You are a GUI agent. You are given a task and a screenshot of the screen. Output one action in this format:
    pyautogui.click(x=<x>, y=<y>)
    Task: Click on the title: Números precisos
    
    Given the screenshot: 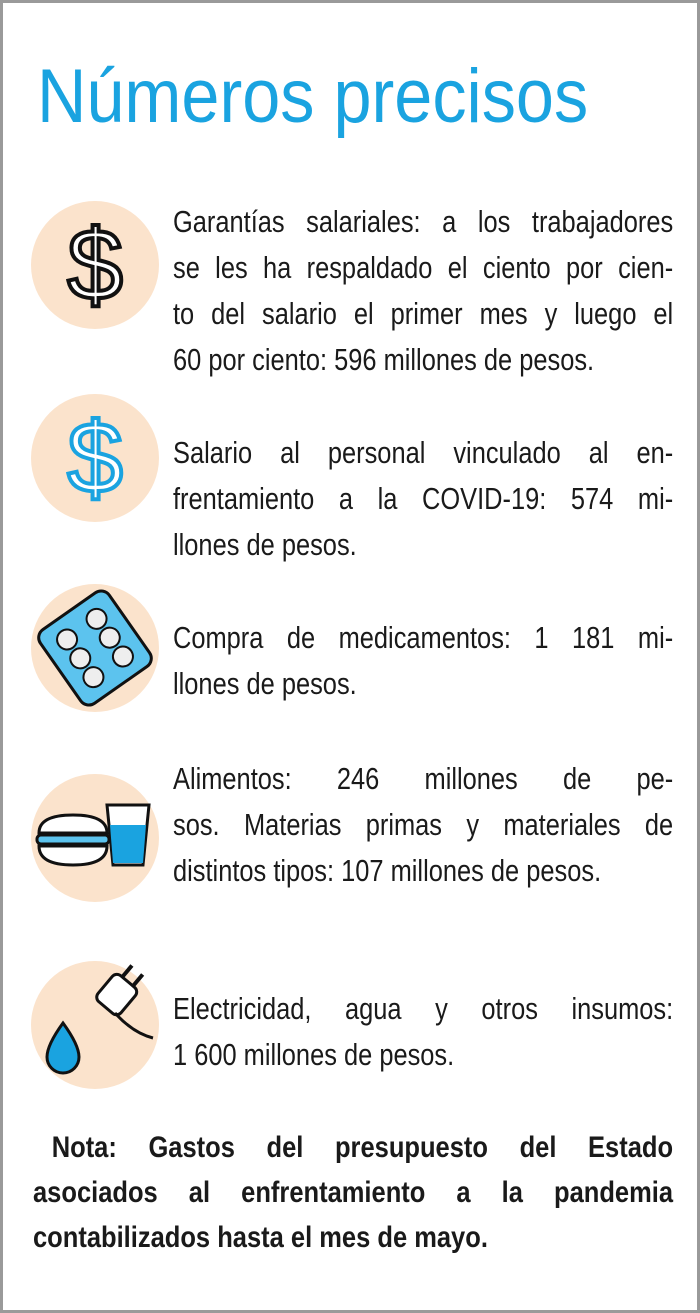 What is the action you would take?
    pyautogui.click(x=313, y=96)
    